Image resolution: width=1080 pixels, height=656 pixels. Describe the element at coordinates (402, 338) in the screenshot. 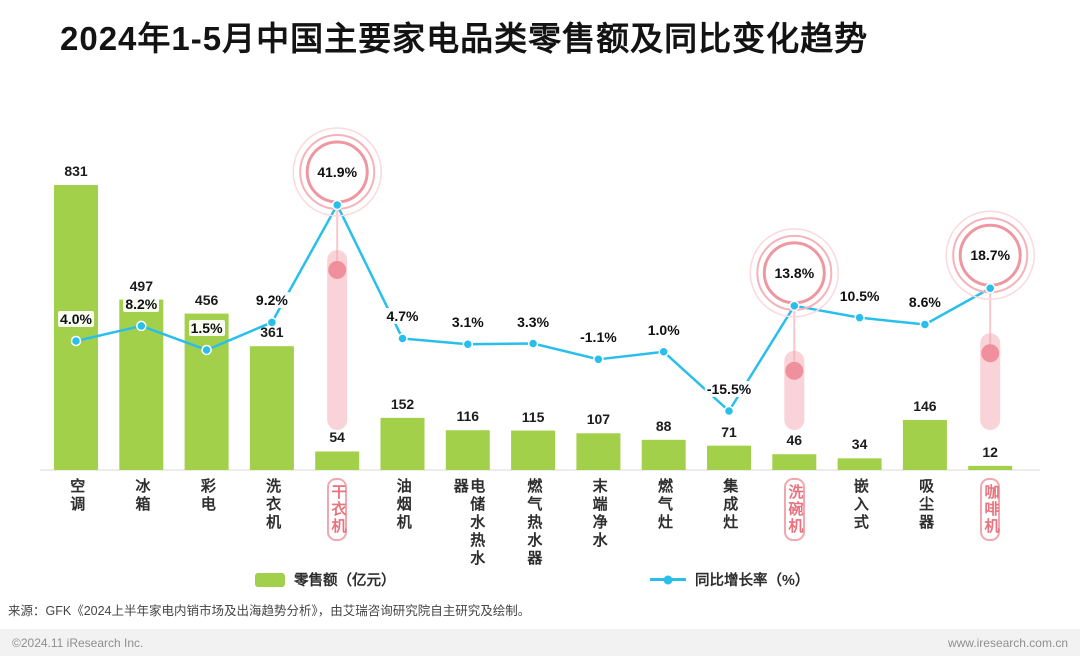

I see `line-point-油烟机` at that location.